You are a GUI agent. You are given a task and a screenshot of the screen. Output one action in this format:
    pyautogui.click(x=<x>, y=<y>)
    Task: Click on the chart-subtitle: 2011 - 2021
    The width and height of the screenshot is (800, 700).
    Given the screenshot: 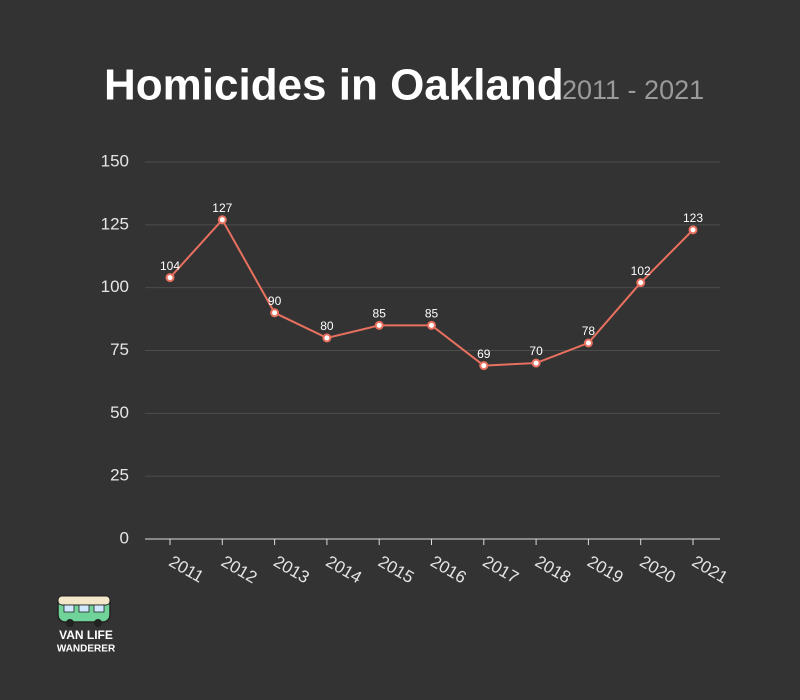 What is the action you would take?
    pyautogui.click(x=633, y=90)
    